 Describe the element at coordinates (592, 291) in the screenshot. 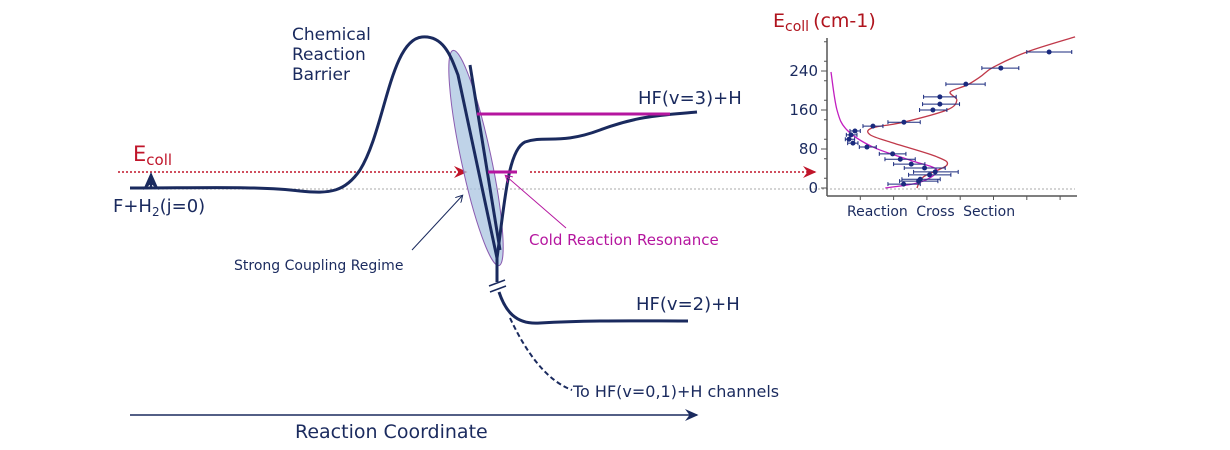

I see `exit-valley-v2` at that location.